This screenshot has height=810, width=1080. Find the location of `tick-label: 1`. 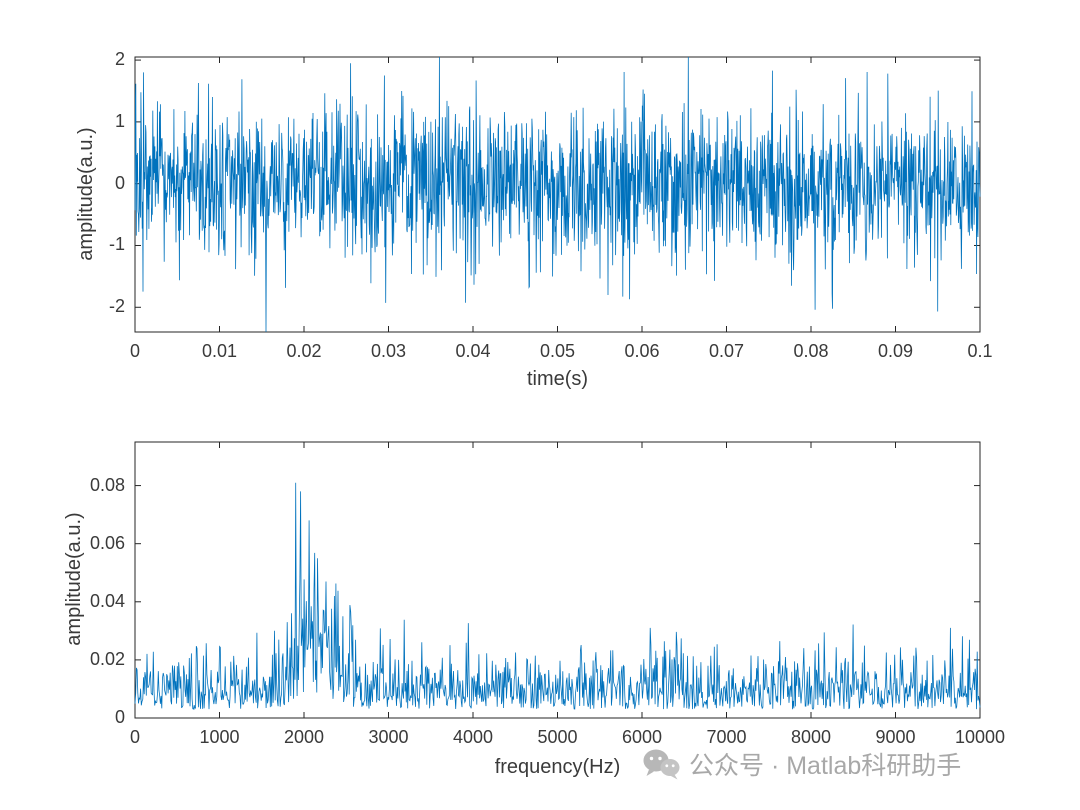

tick-label: 1 is located at coordinates (119, 121).